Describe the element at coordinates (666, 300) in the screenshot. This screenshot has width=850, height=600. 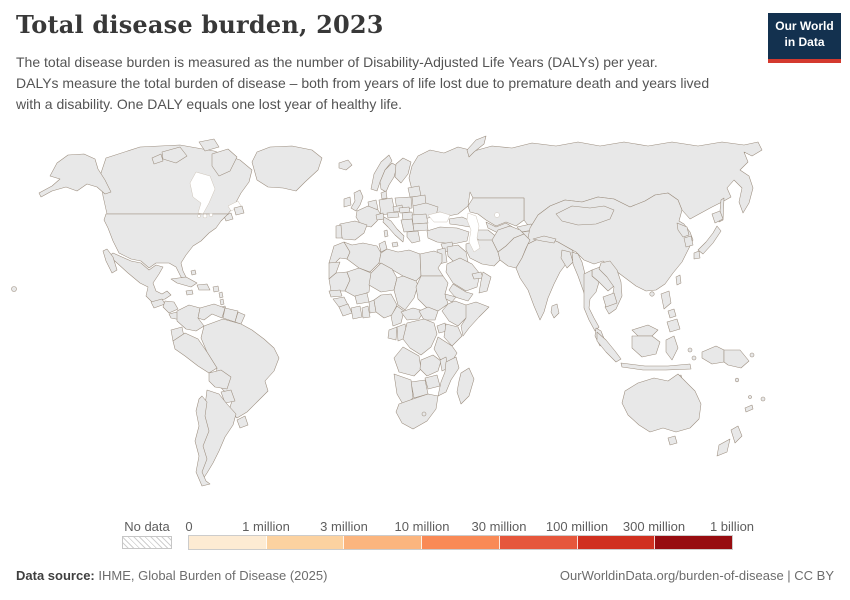
I see `country-philippines-luzon` at that location.